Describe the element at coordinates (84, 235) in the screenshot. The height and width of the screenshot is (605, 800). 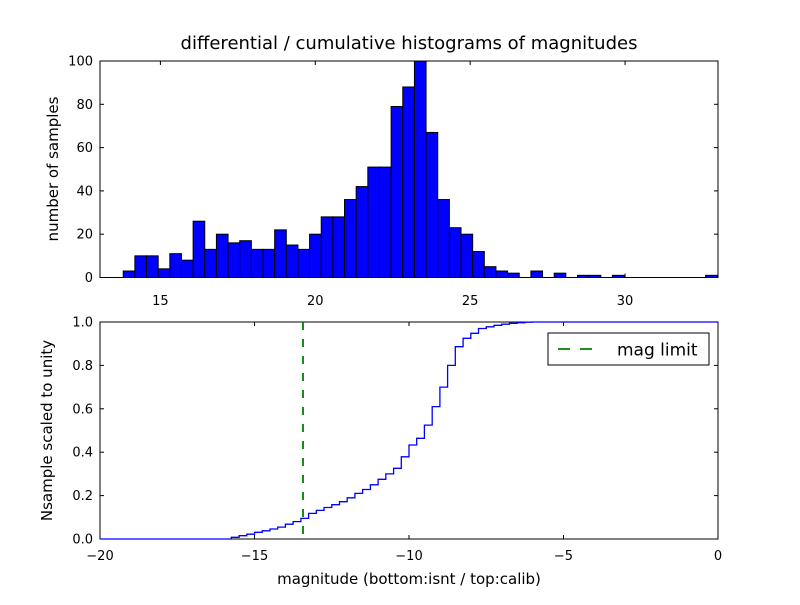
I see `y-tick-label: 20` at that location.